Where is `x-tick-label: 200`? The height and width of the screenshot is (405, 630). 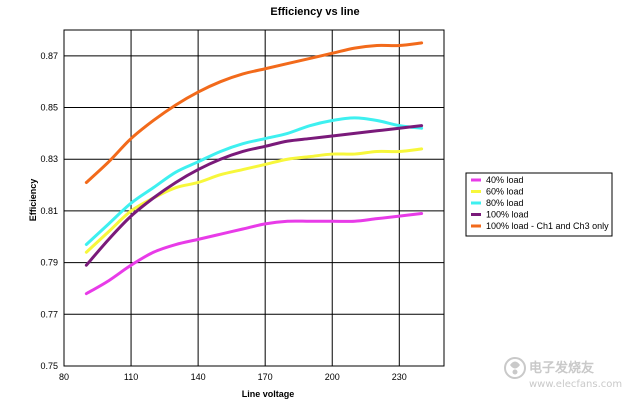 x-tick-label: 200 is located at coordinates (332, 377).